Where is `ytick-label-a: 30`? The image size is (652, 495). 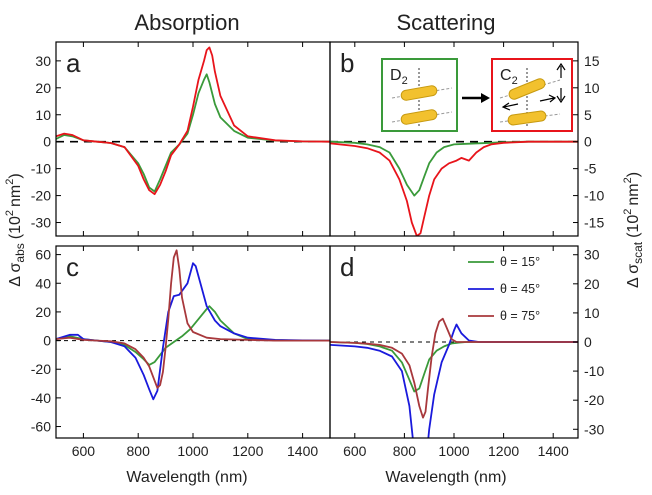
ytick-label-a: 30 is located at coordinates (43, 61).